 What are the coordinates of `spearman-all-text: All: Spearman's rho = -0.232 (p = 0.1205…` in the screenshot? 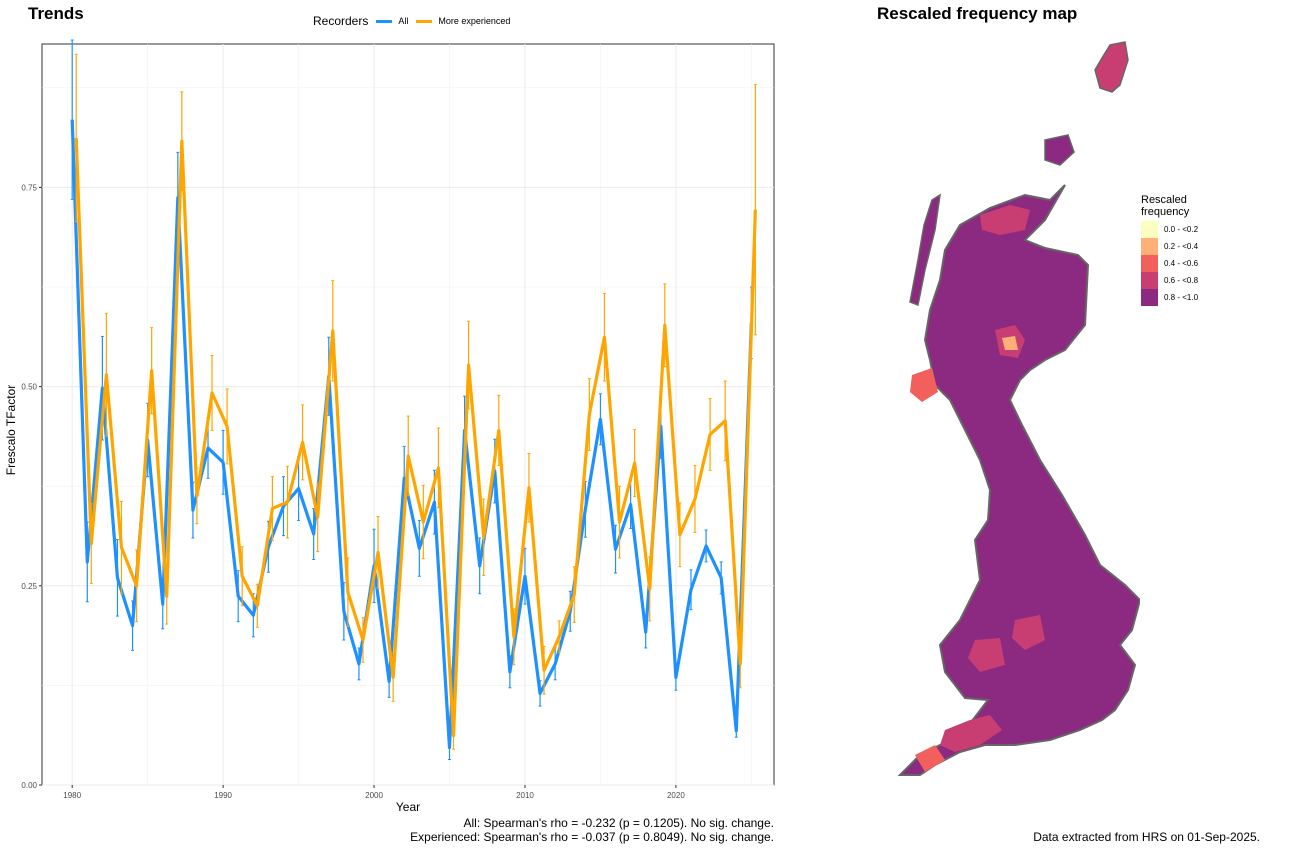 It's located at (618, 823).